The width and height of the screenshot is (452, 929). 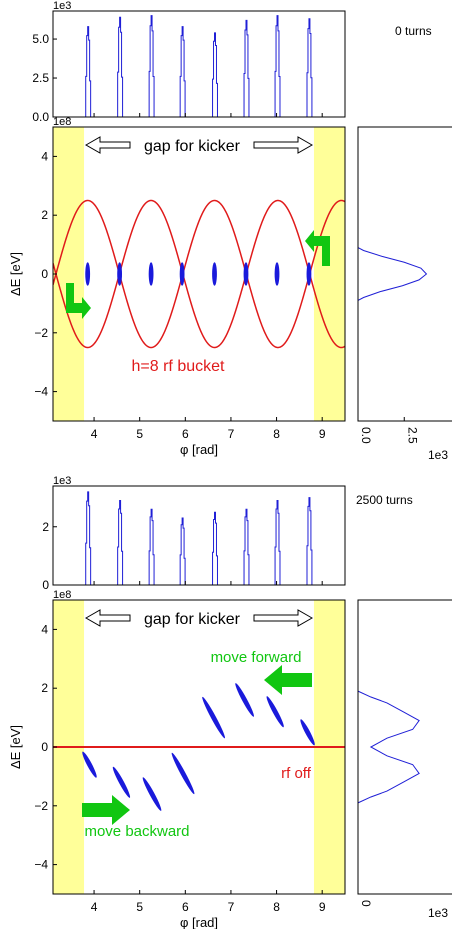 What do you see at coordinates (412, 435) in the screenshot?
I see `side-xtick-label: 2.5` at bounding box center [412, 435].